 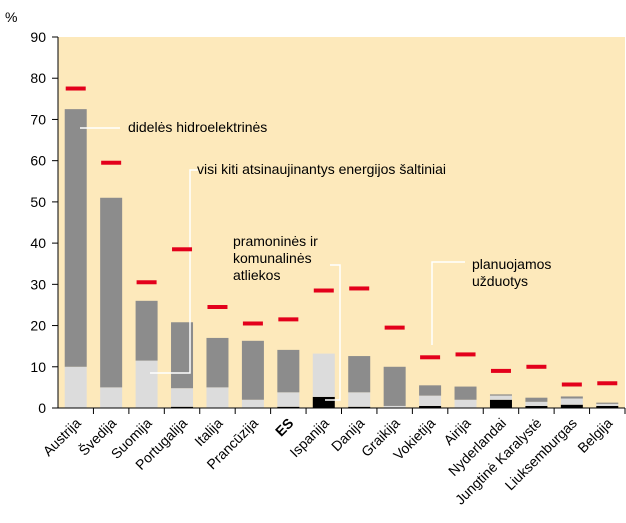 I want to click on series-annotation: pramoninės ir komunalinės atliekos, so click(x=275, y=258).